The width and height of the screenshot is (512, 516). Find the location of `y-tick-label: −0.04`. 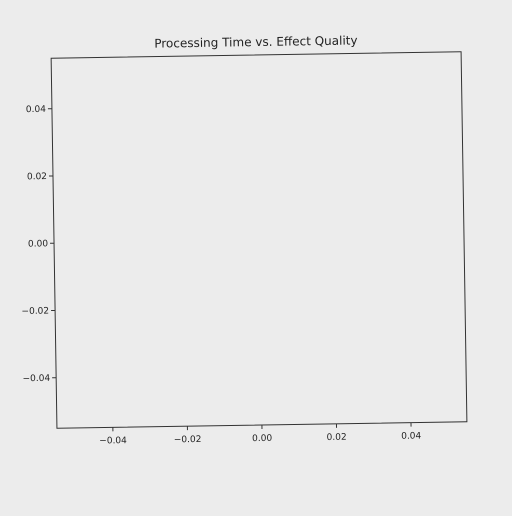

y-tick-label: −0.04 is located at coordinates (37, 379).